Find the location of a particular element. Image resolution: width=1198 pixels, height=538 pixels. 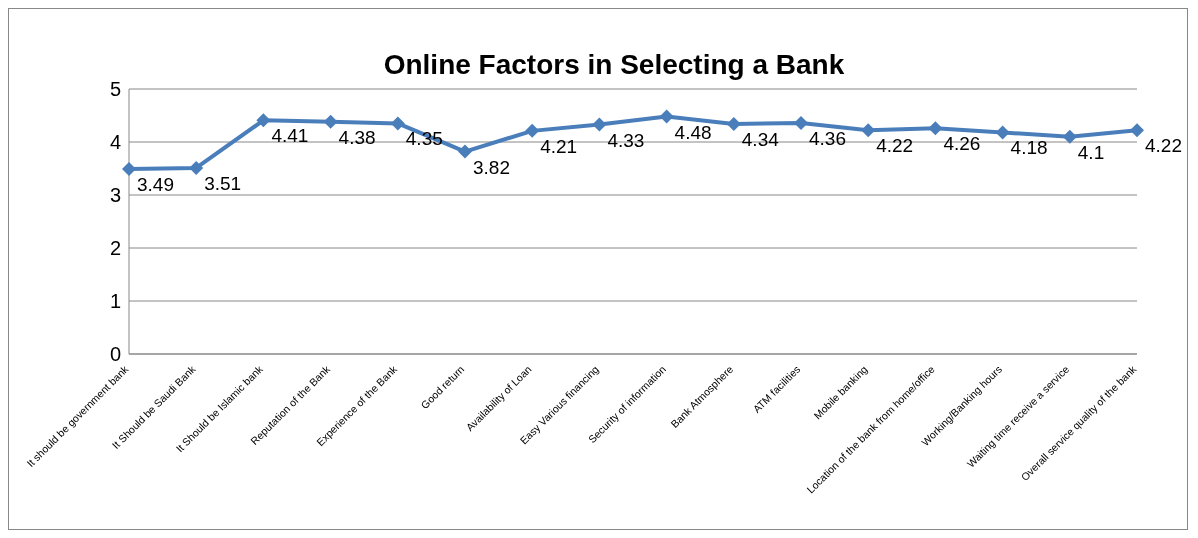

data-label: 4.21 is located at coordinates (559, 146).